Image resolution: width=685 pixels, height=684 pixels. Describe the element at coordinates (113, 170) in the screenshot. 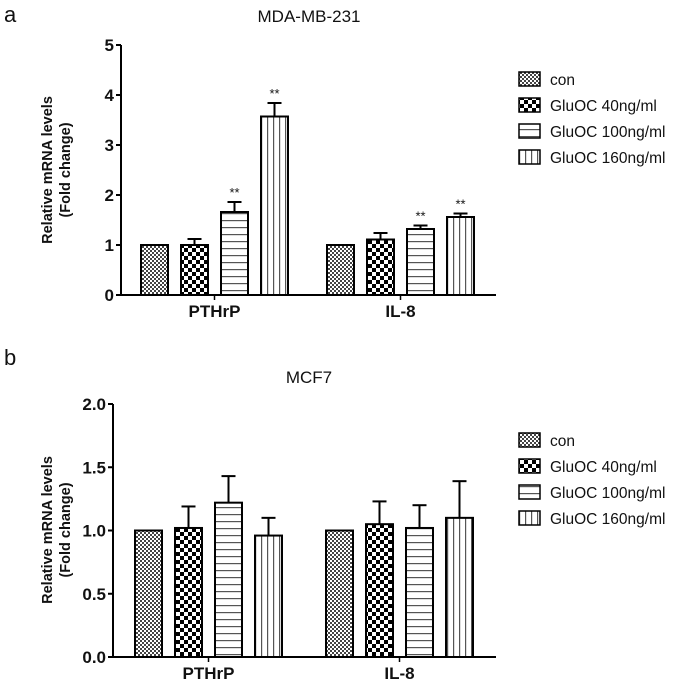

I see `y-ticks: 0 1 2 3 4 5` at that location.